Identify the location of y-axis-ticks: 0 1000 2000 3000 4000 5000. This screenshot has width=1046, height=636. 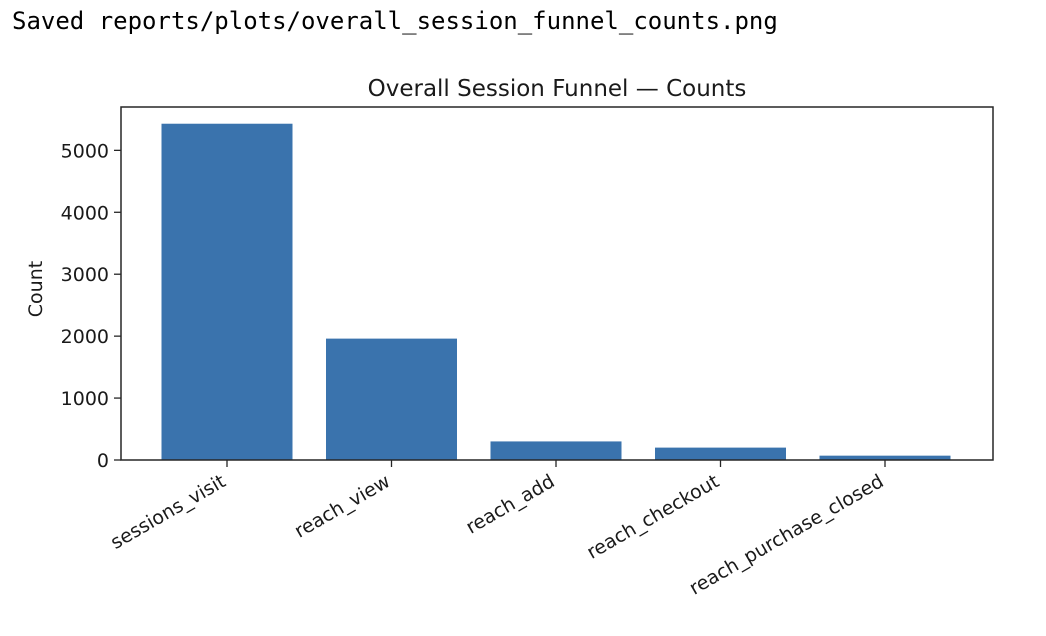
(91, 306).